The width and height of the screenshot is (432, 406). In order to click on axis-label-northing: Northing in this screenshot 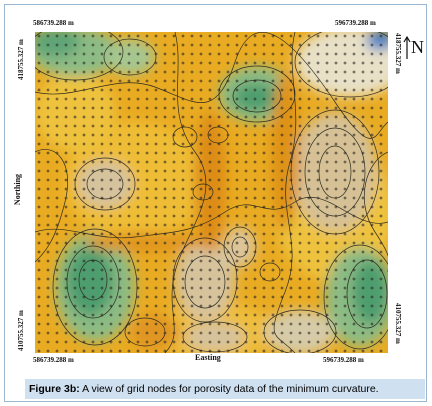, I will do `click(18, 189)`.